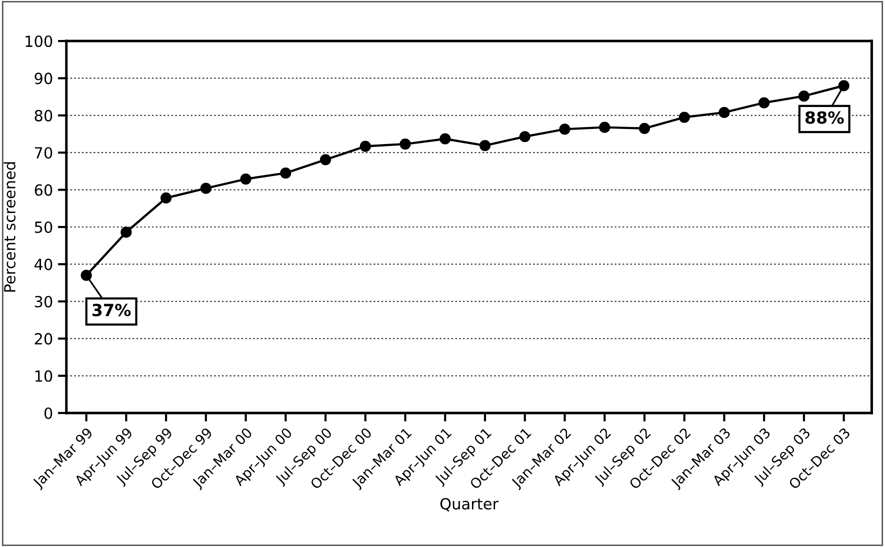  Describe the element at coordinates (48, 413) in the screenshot. I see `y-tick-label: 0` at that location.